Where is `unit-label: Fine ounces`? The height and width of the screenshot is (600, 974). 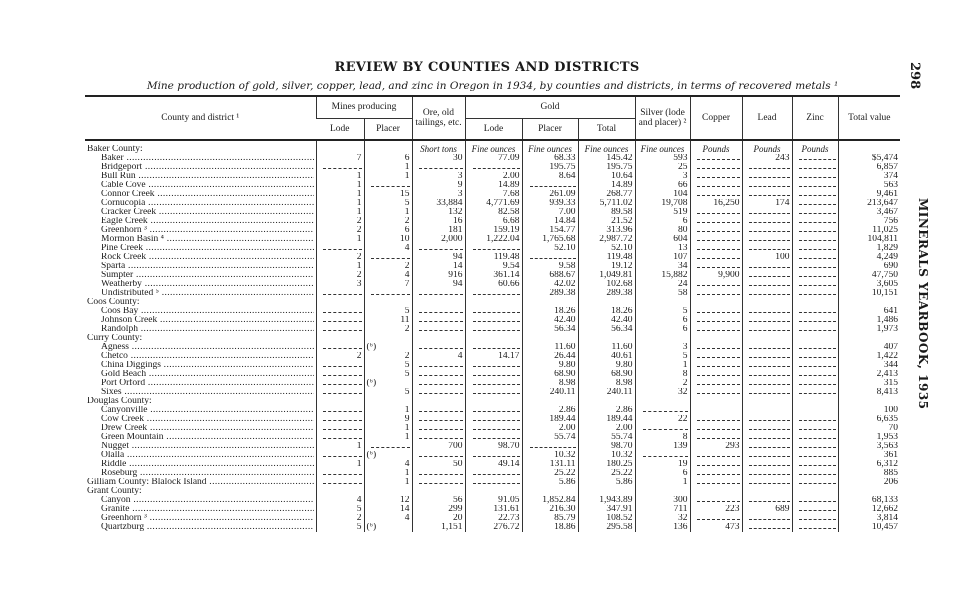
unit-label: Fine ounces is located at coordinates (549, 147).